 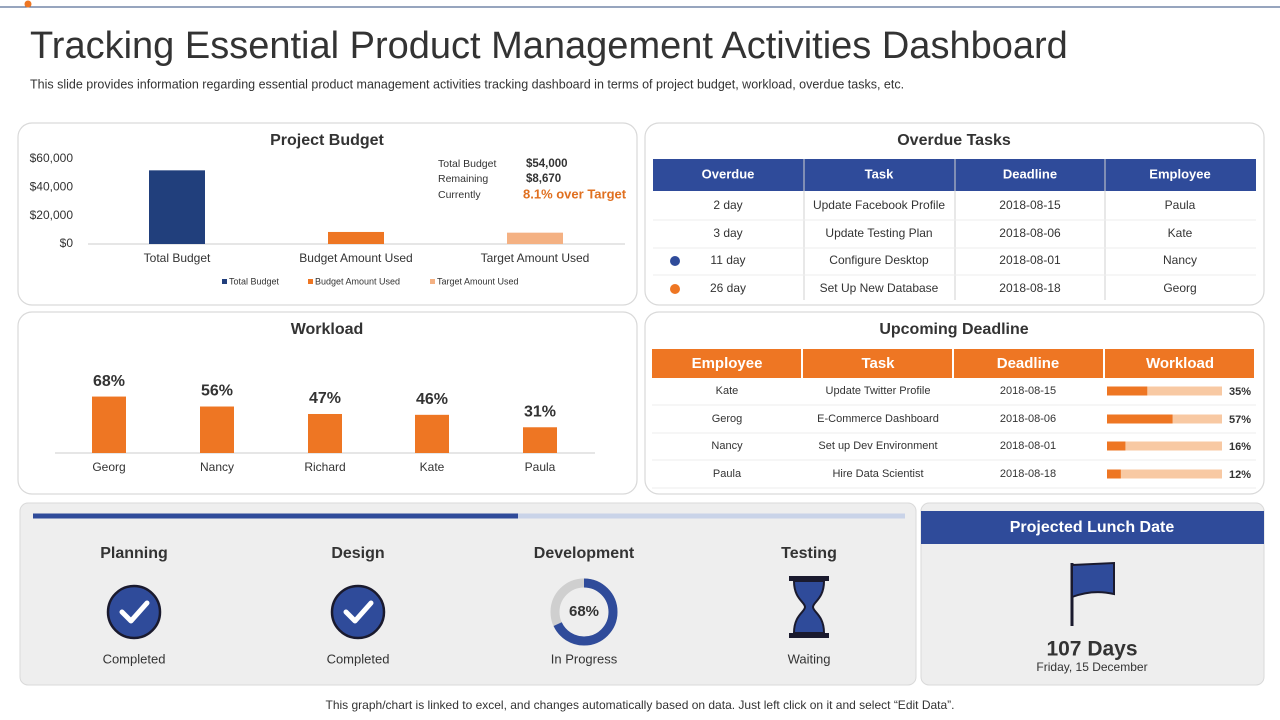 What do you see at coordinates (728, 173) in the screenshot?
I see `column-header: Overdue` at bounding box center [728, 173].